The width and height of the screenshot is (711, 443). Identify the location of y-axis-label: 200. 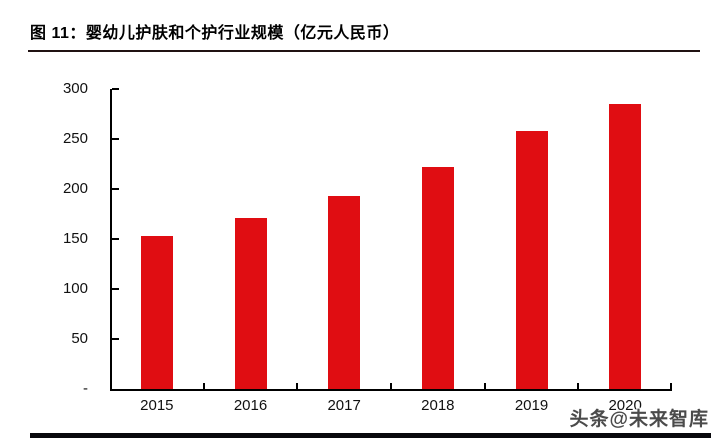
(75, 188).